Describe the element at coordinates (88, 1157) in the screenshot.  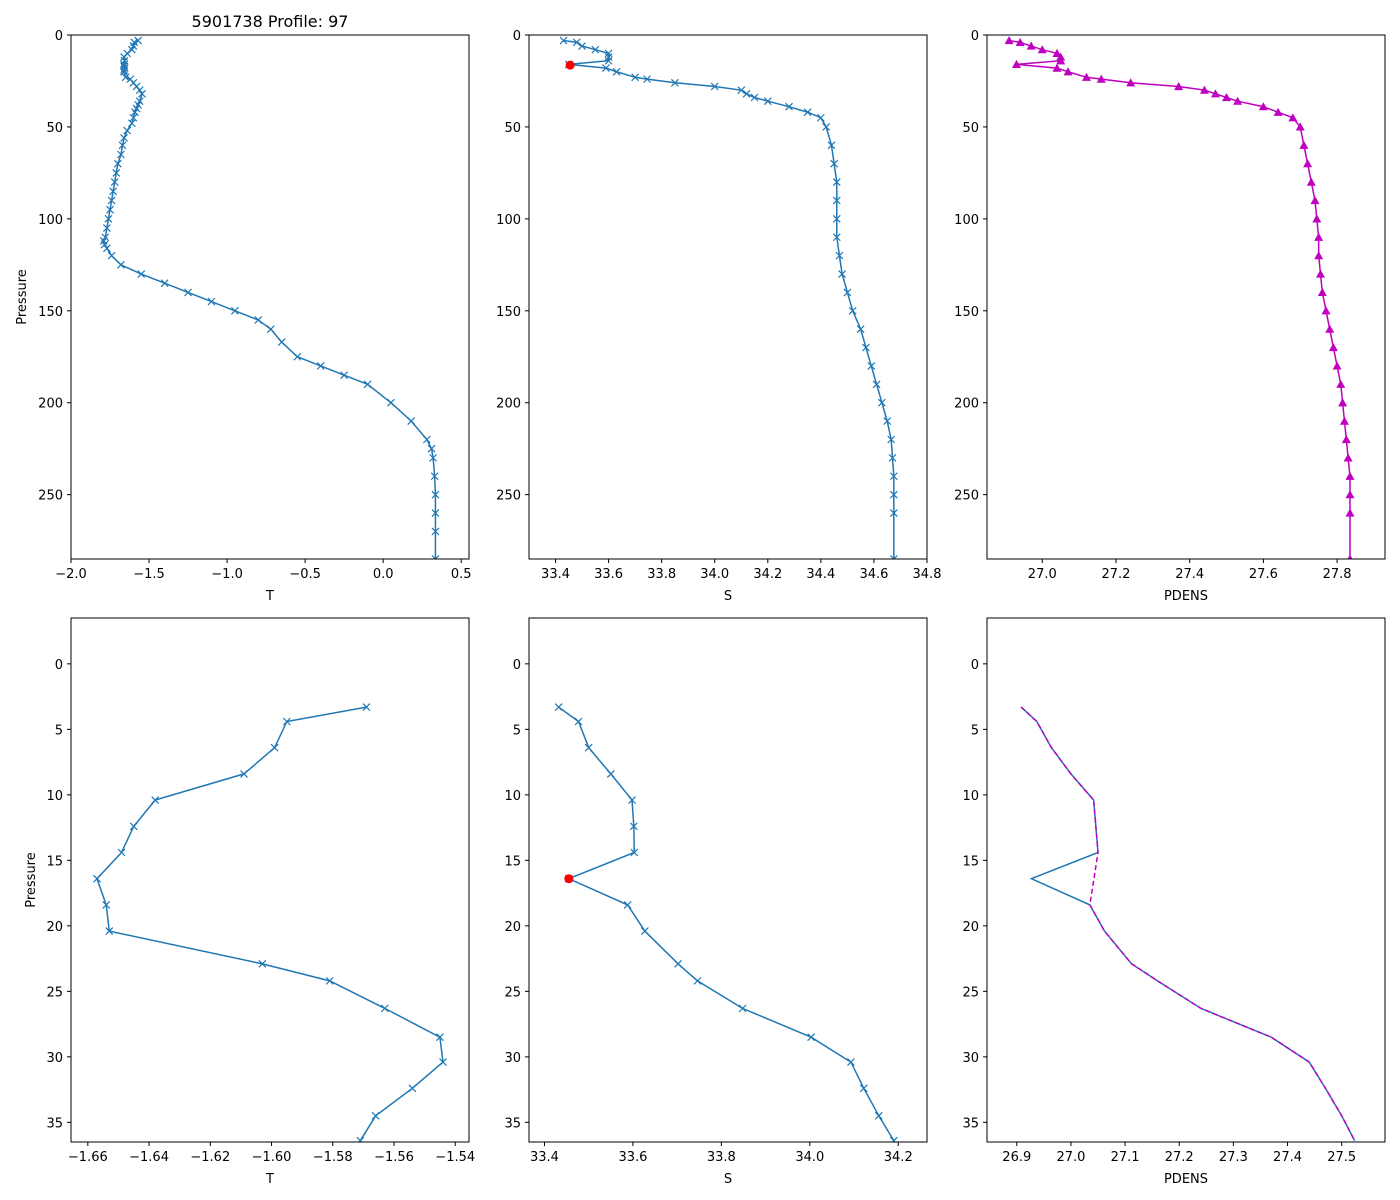
I see `x-tick-label: −1.66` at that location.